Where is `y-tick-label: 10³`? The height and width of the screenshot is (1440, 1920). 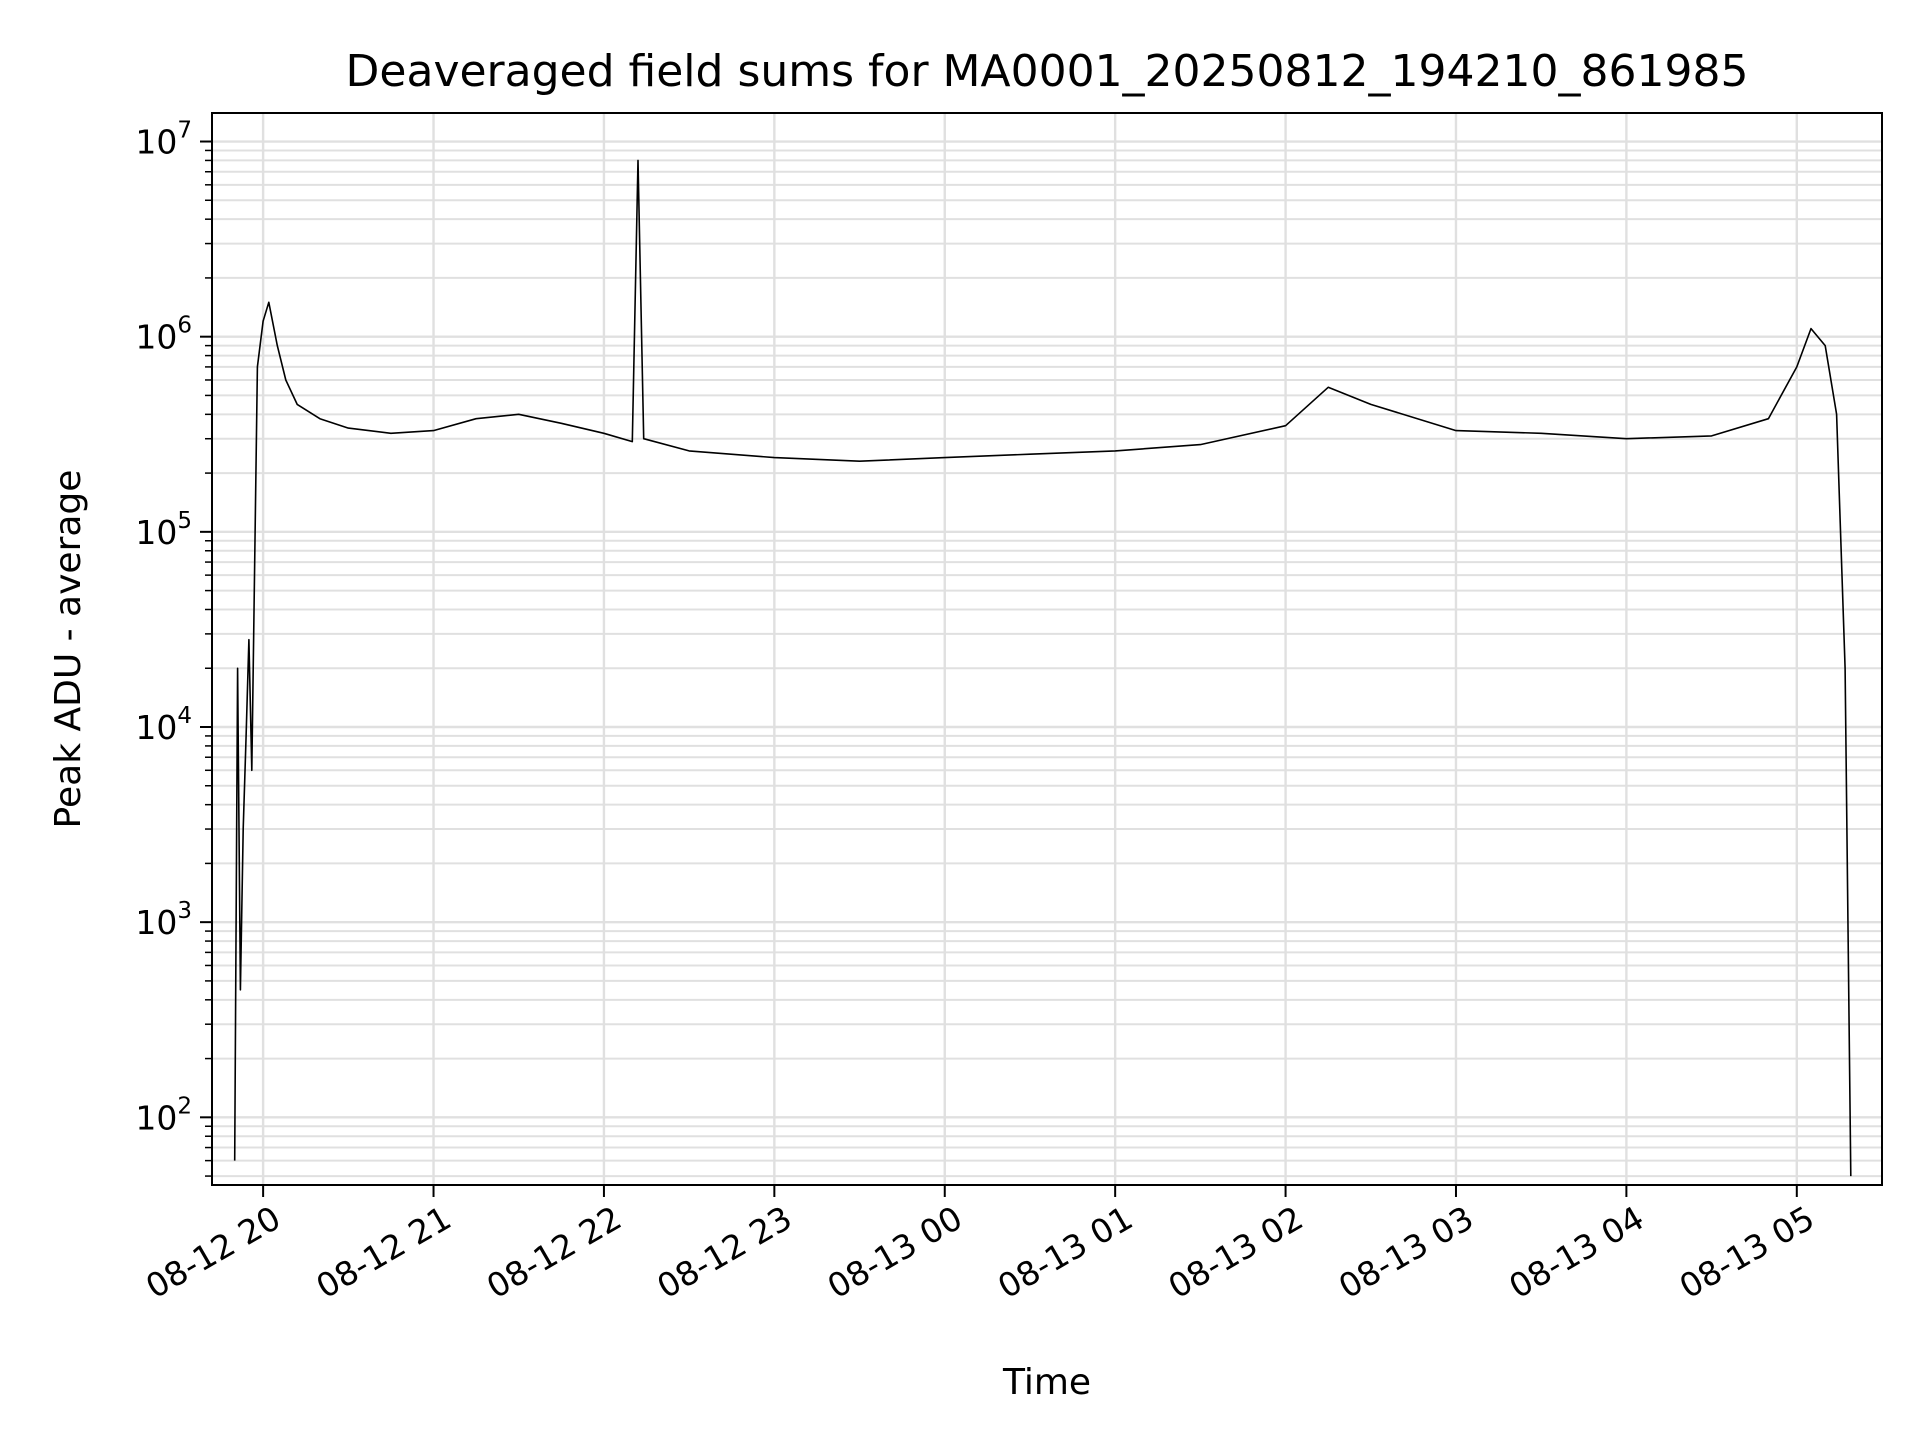 y-tick-label: 10³ is located at coordinates (163, 920).